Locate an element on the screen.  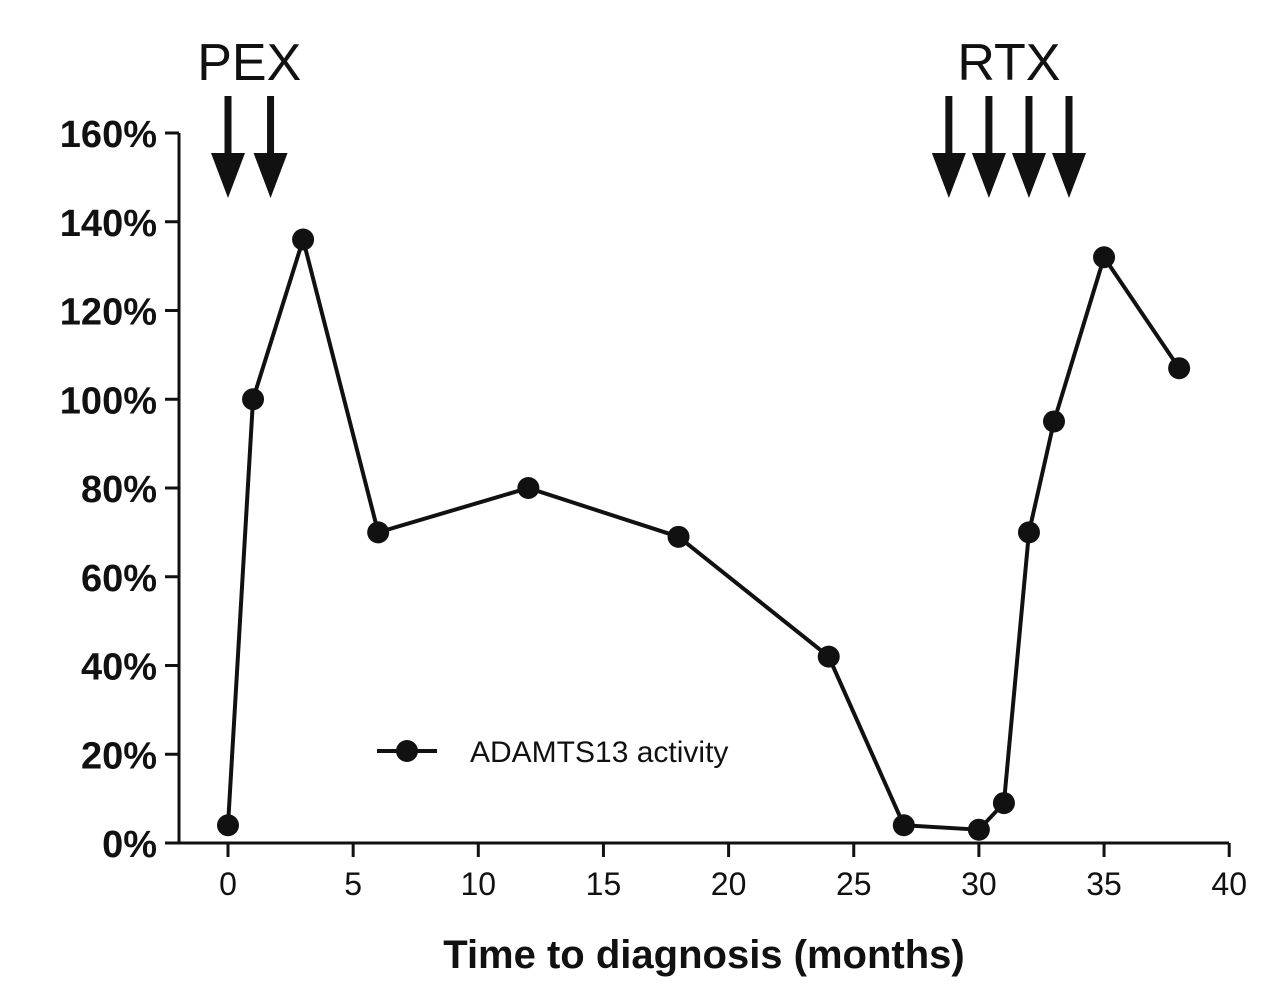
x-tick-label: 40 is located at coordinates (1229, 884).